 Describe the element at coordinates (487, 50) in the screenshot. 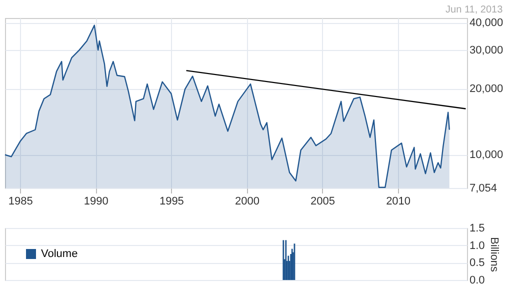

I see `y-tick-label: 30,000` at that location.